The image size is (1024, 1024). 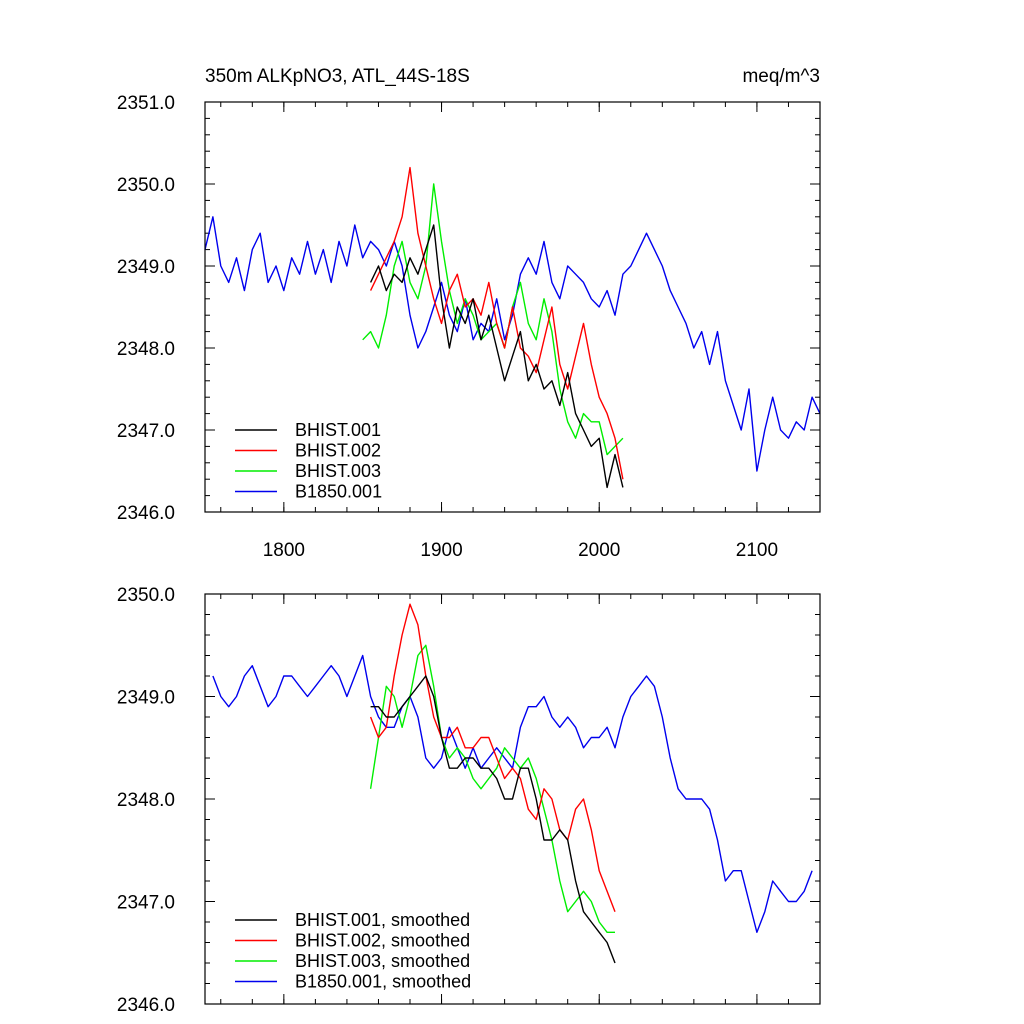 I want to click on x-tick-label: 2000, so click(x=599, y=550).